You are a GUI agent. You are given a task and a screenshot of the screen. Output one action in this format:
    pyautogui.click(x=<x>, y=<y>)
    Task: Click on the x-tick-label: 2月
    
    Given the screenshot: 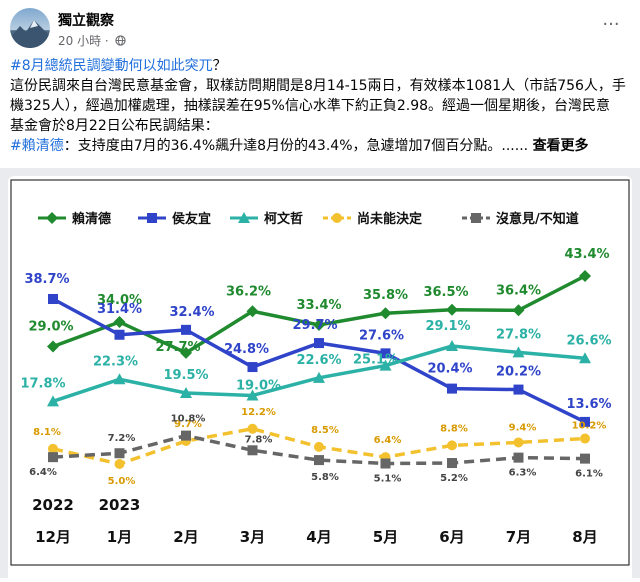 What is the action you would take?
    pyautogui.click(x=185, y=537)
    